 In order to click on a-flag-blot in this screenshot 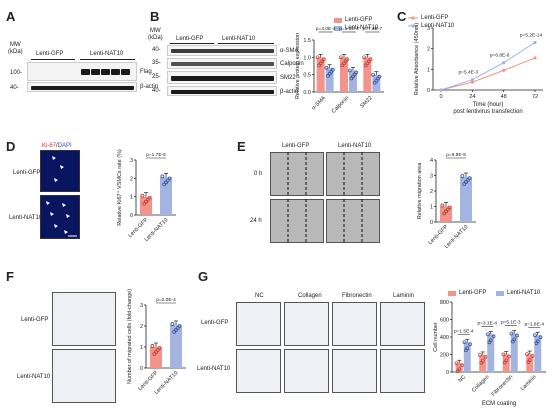, I will do `click(82, 71)`.